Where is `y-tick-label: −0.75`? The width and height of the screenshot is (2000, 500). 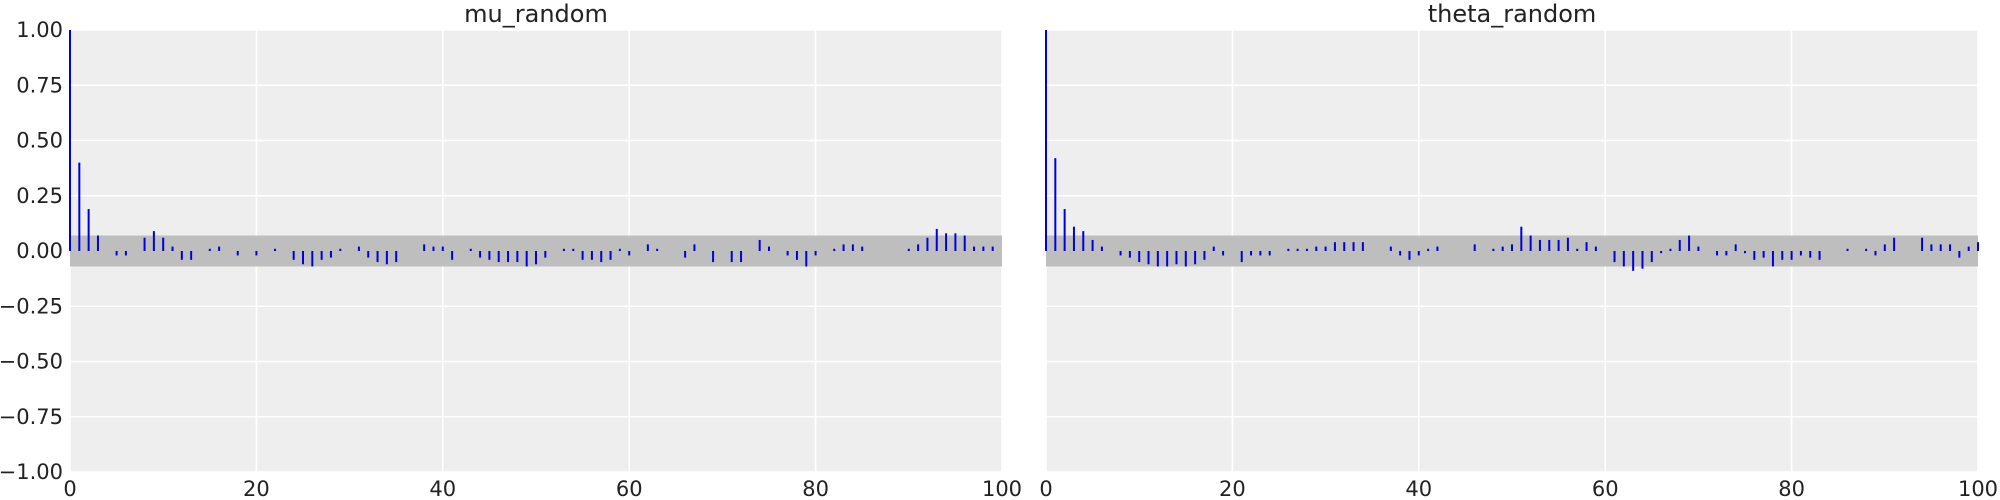 y-tick-label: −0.75 is located at coordinates (31, 417).